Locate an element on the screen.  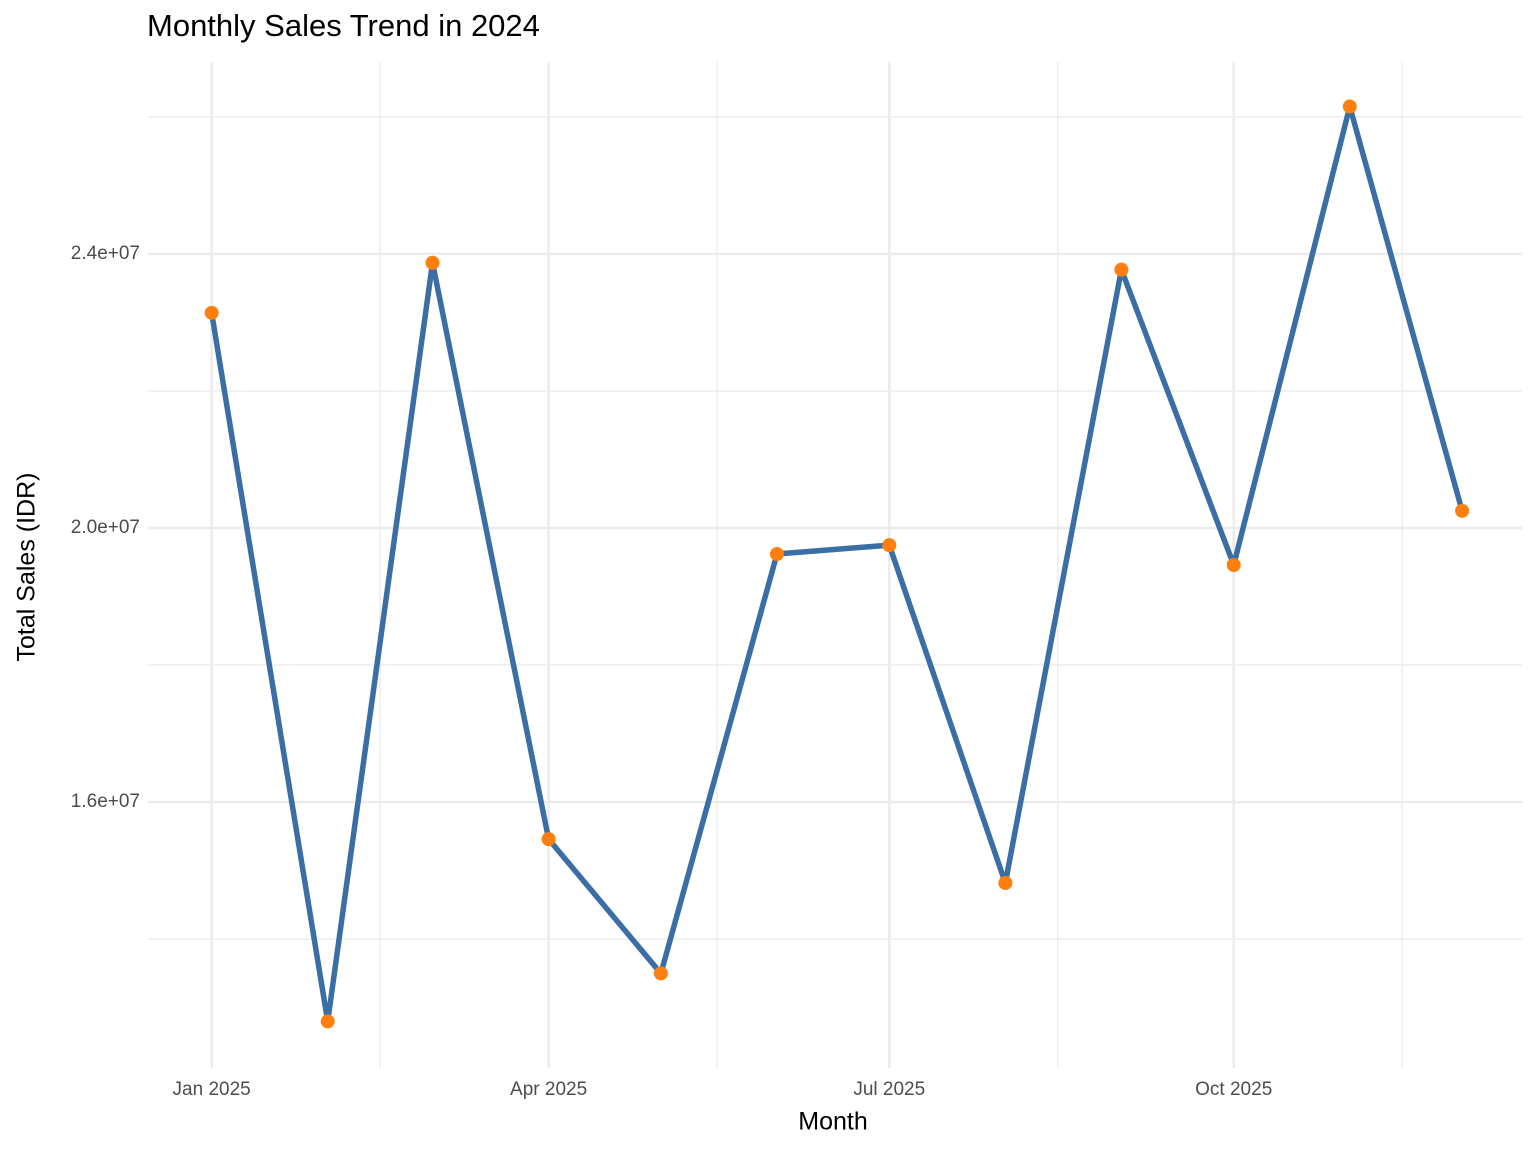
y-tick-label: 1.6e+07 is located at coordinates (105, 801).